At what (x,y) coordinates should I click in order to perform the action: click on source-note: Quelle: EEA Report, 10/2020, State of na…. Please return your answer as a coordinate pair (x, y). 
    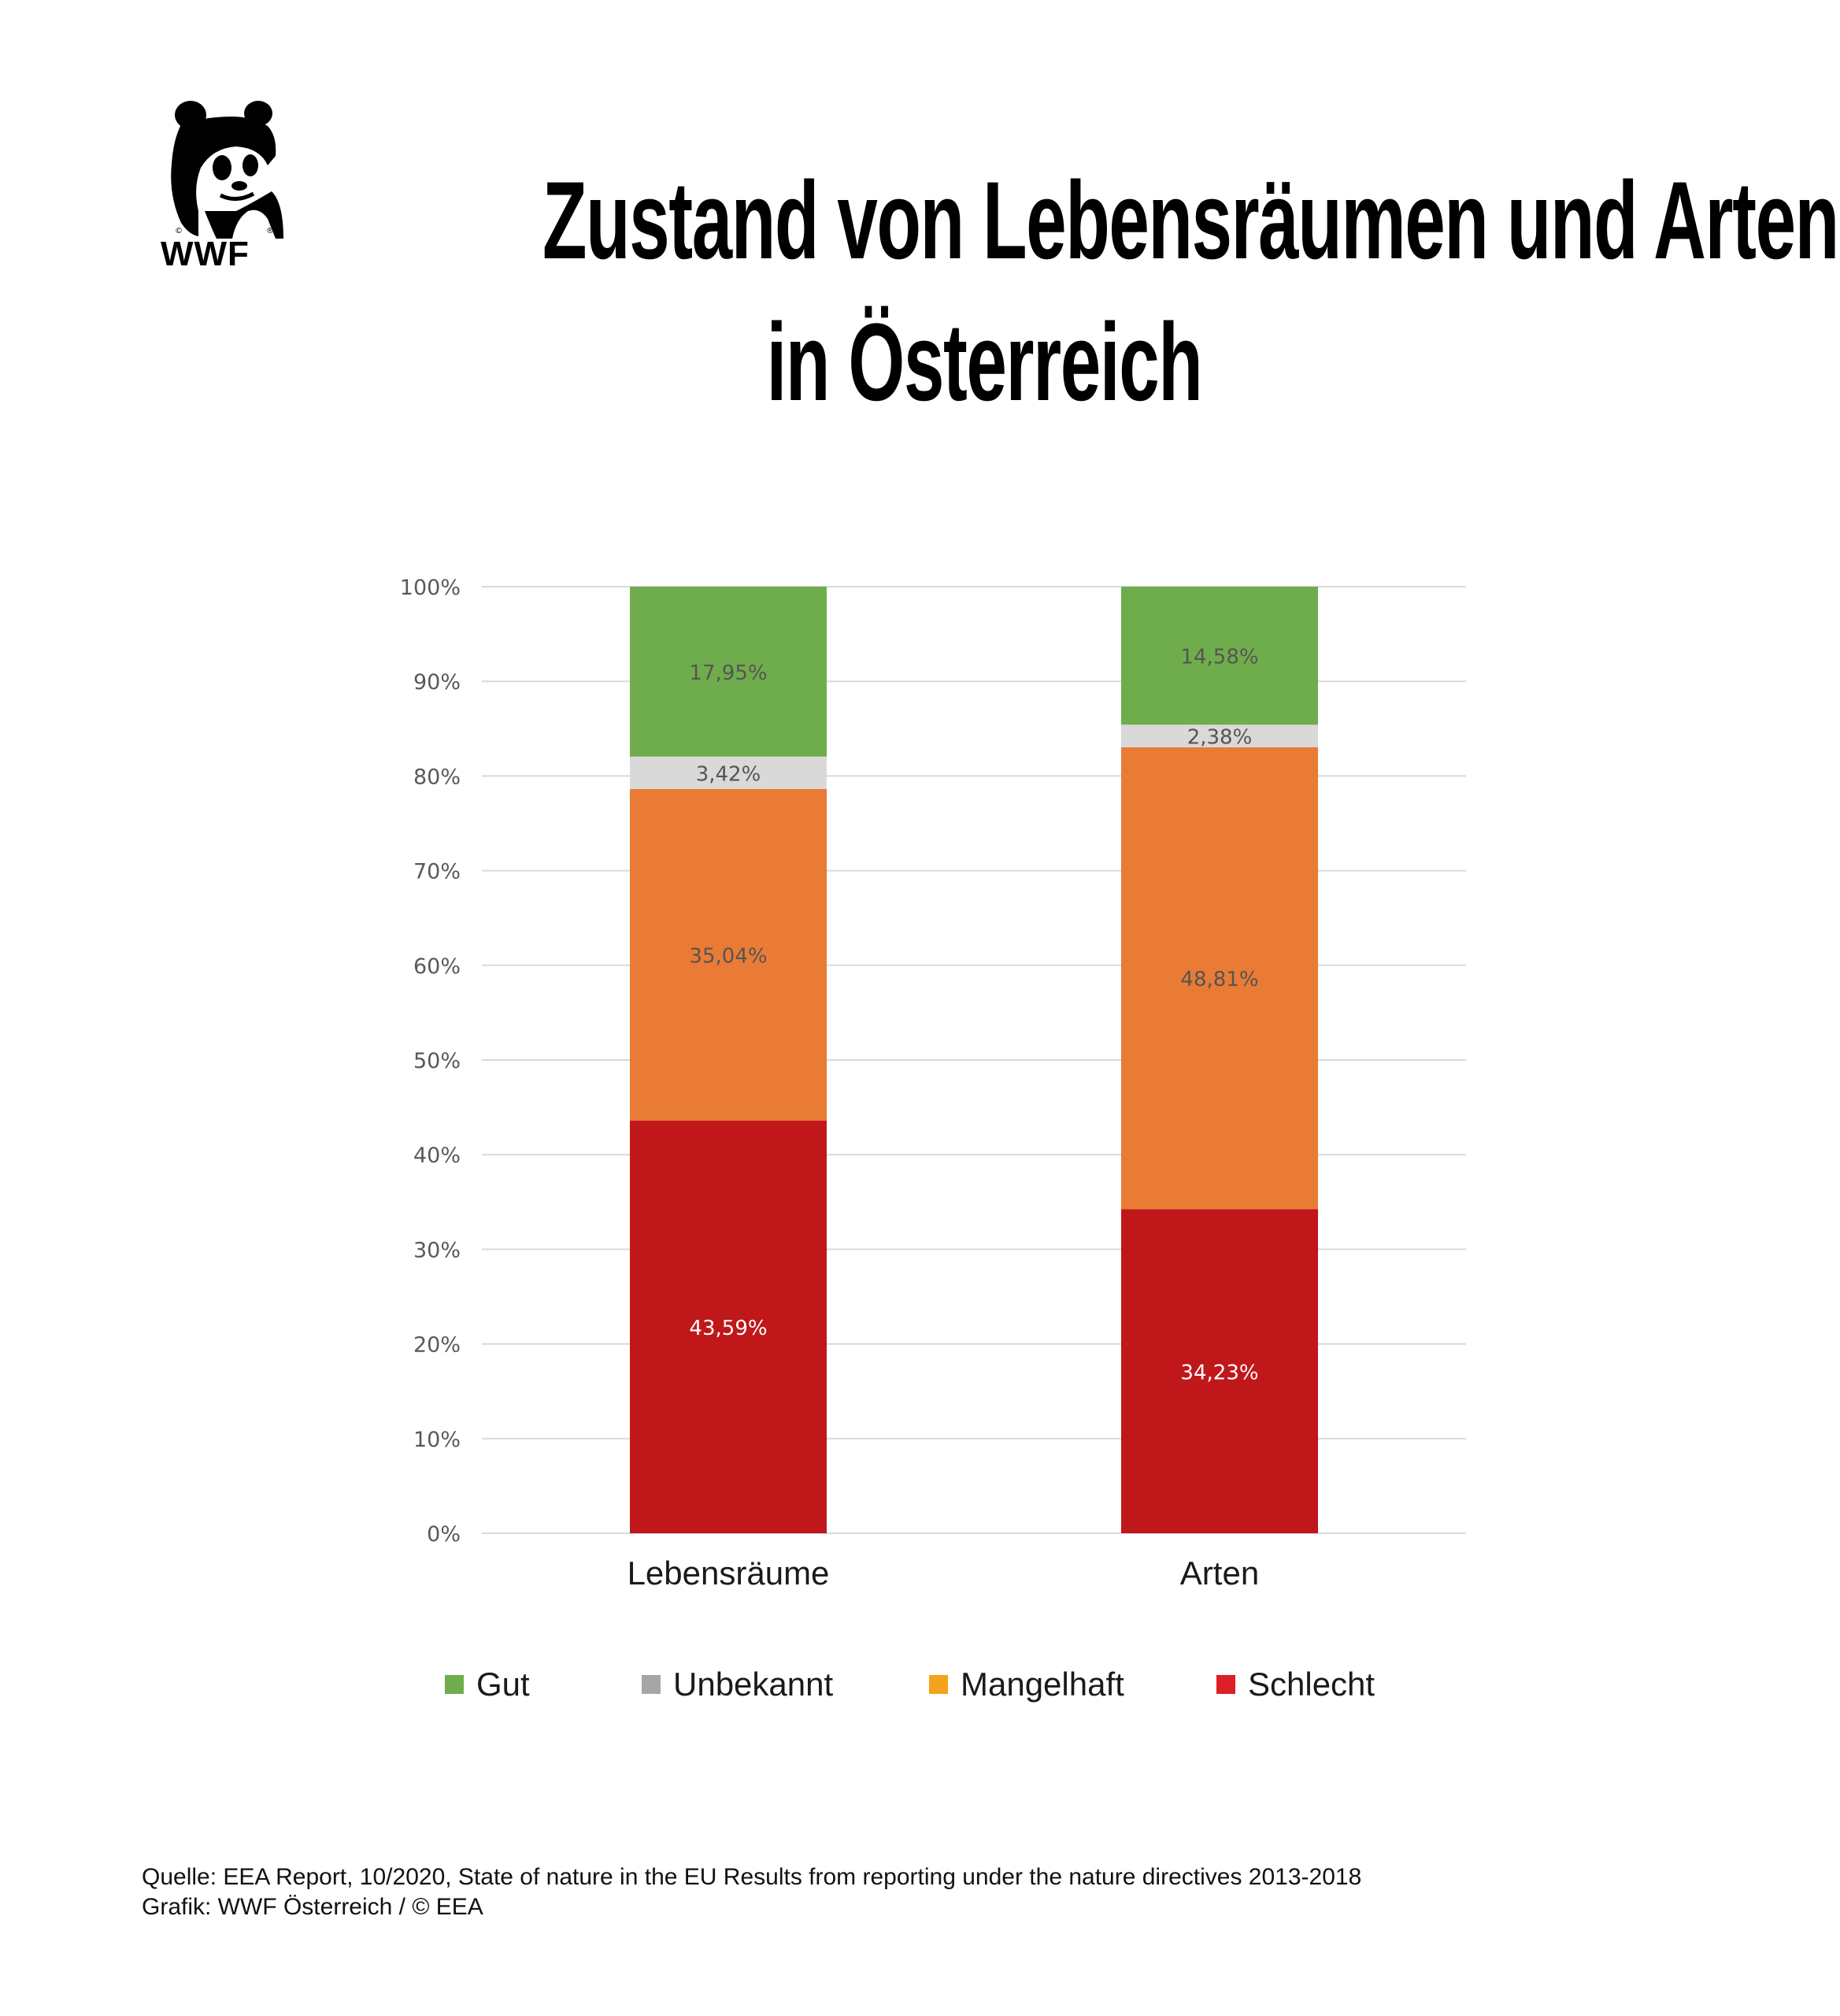
    Looking at the image, I should click on (752, 1877).